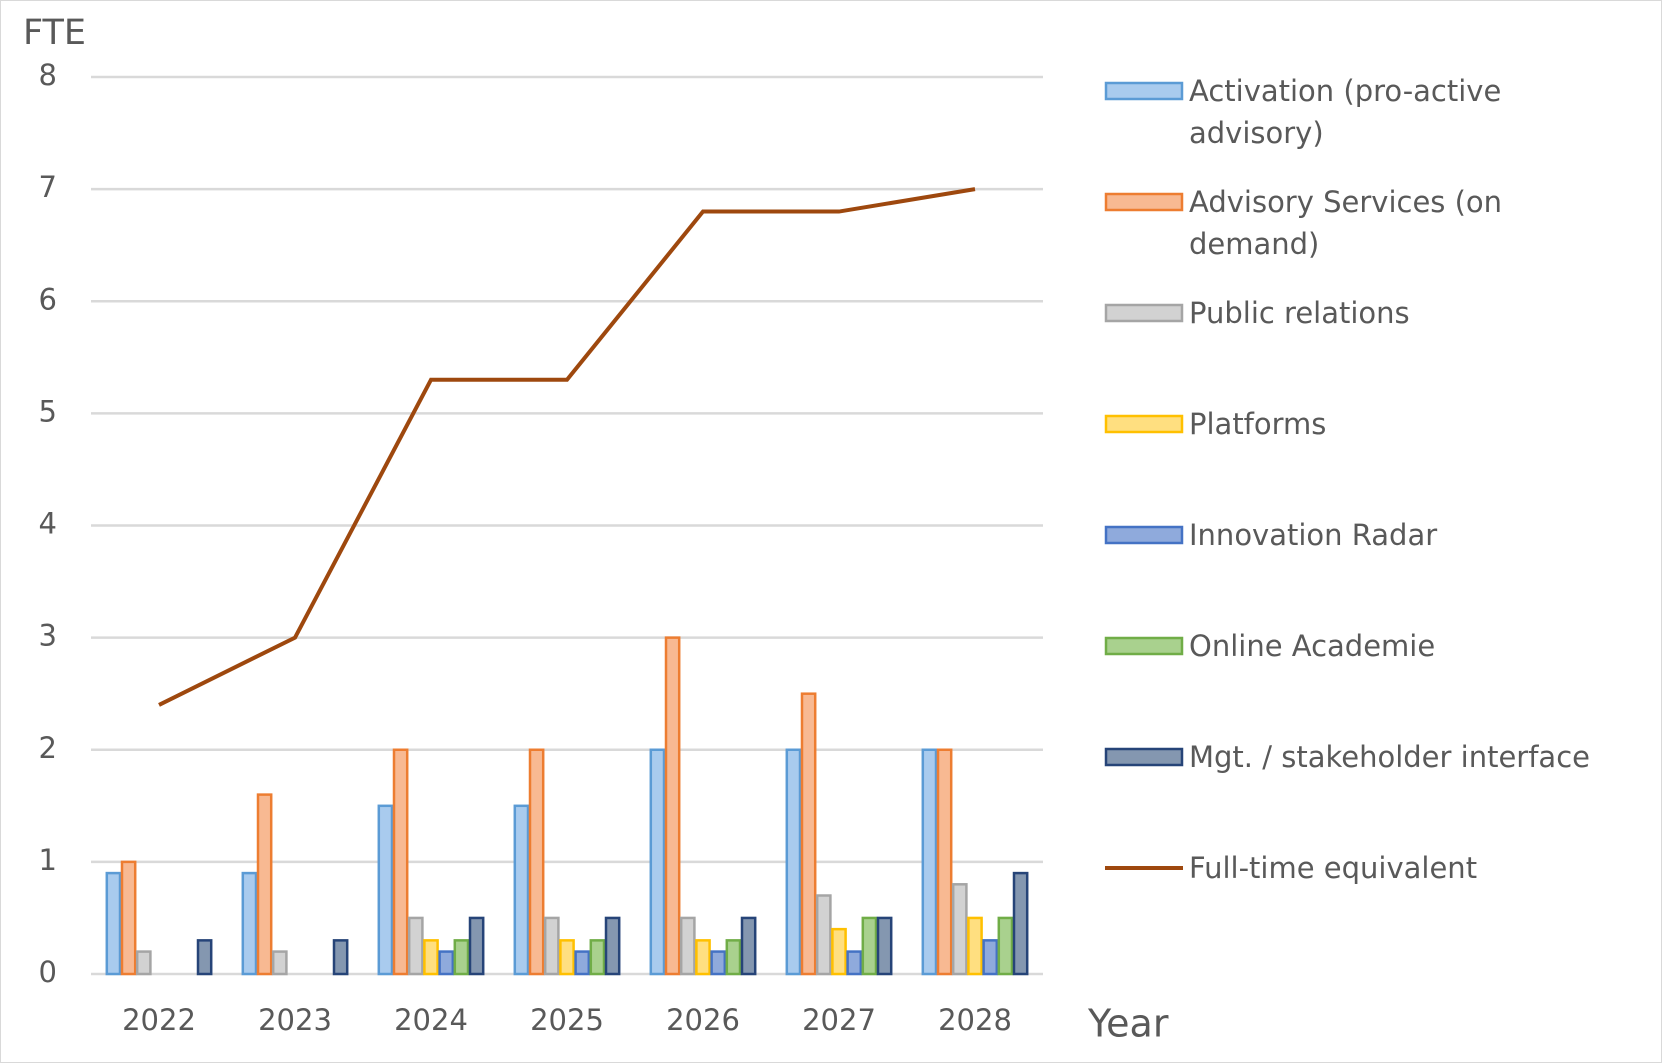 This screenshot has height=1063, width=1662. What do you see at coordinates (48, 748) in the screenshot?
I see `y-tick-label: 2` at bounding box center [48, 748].